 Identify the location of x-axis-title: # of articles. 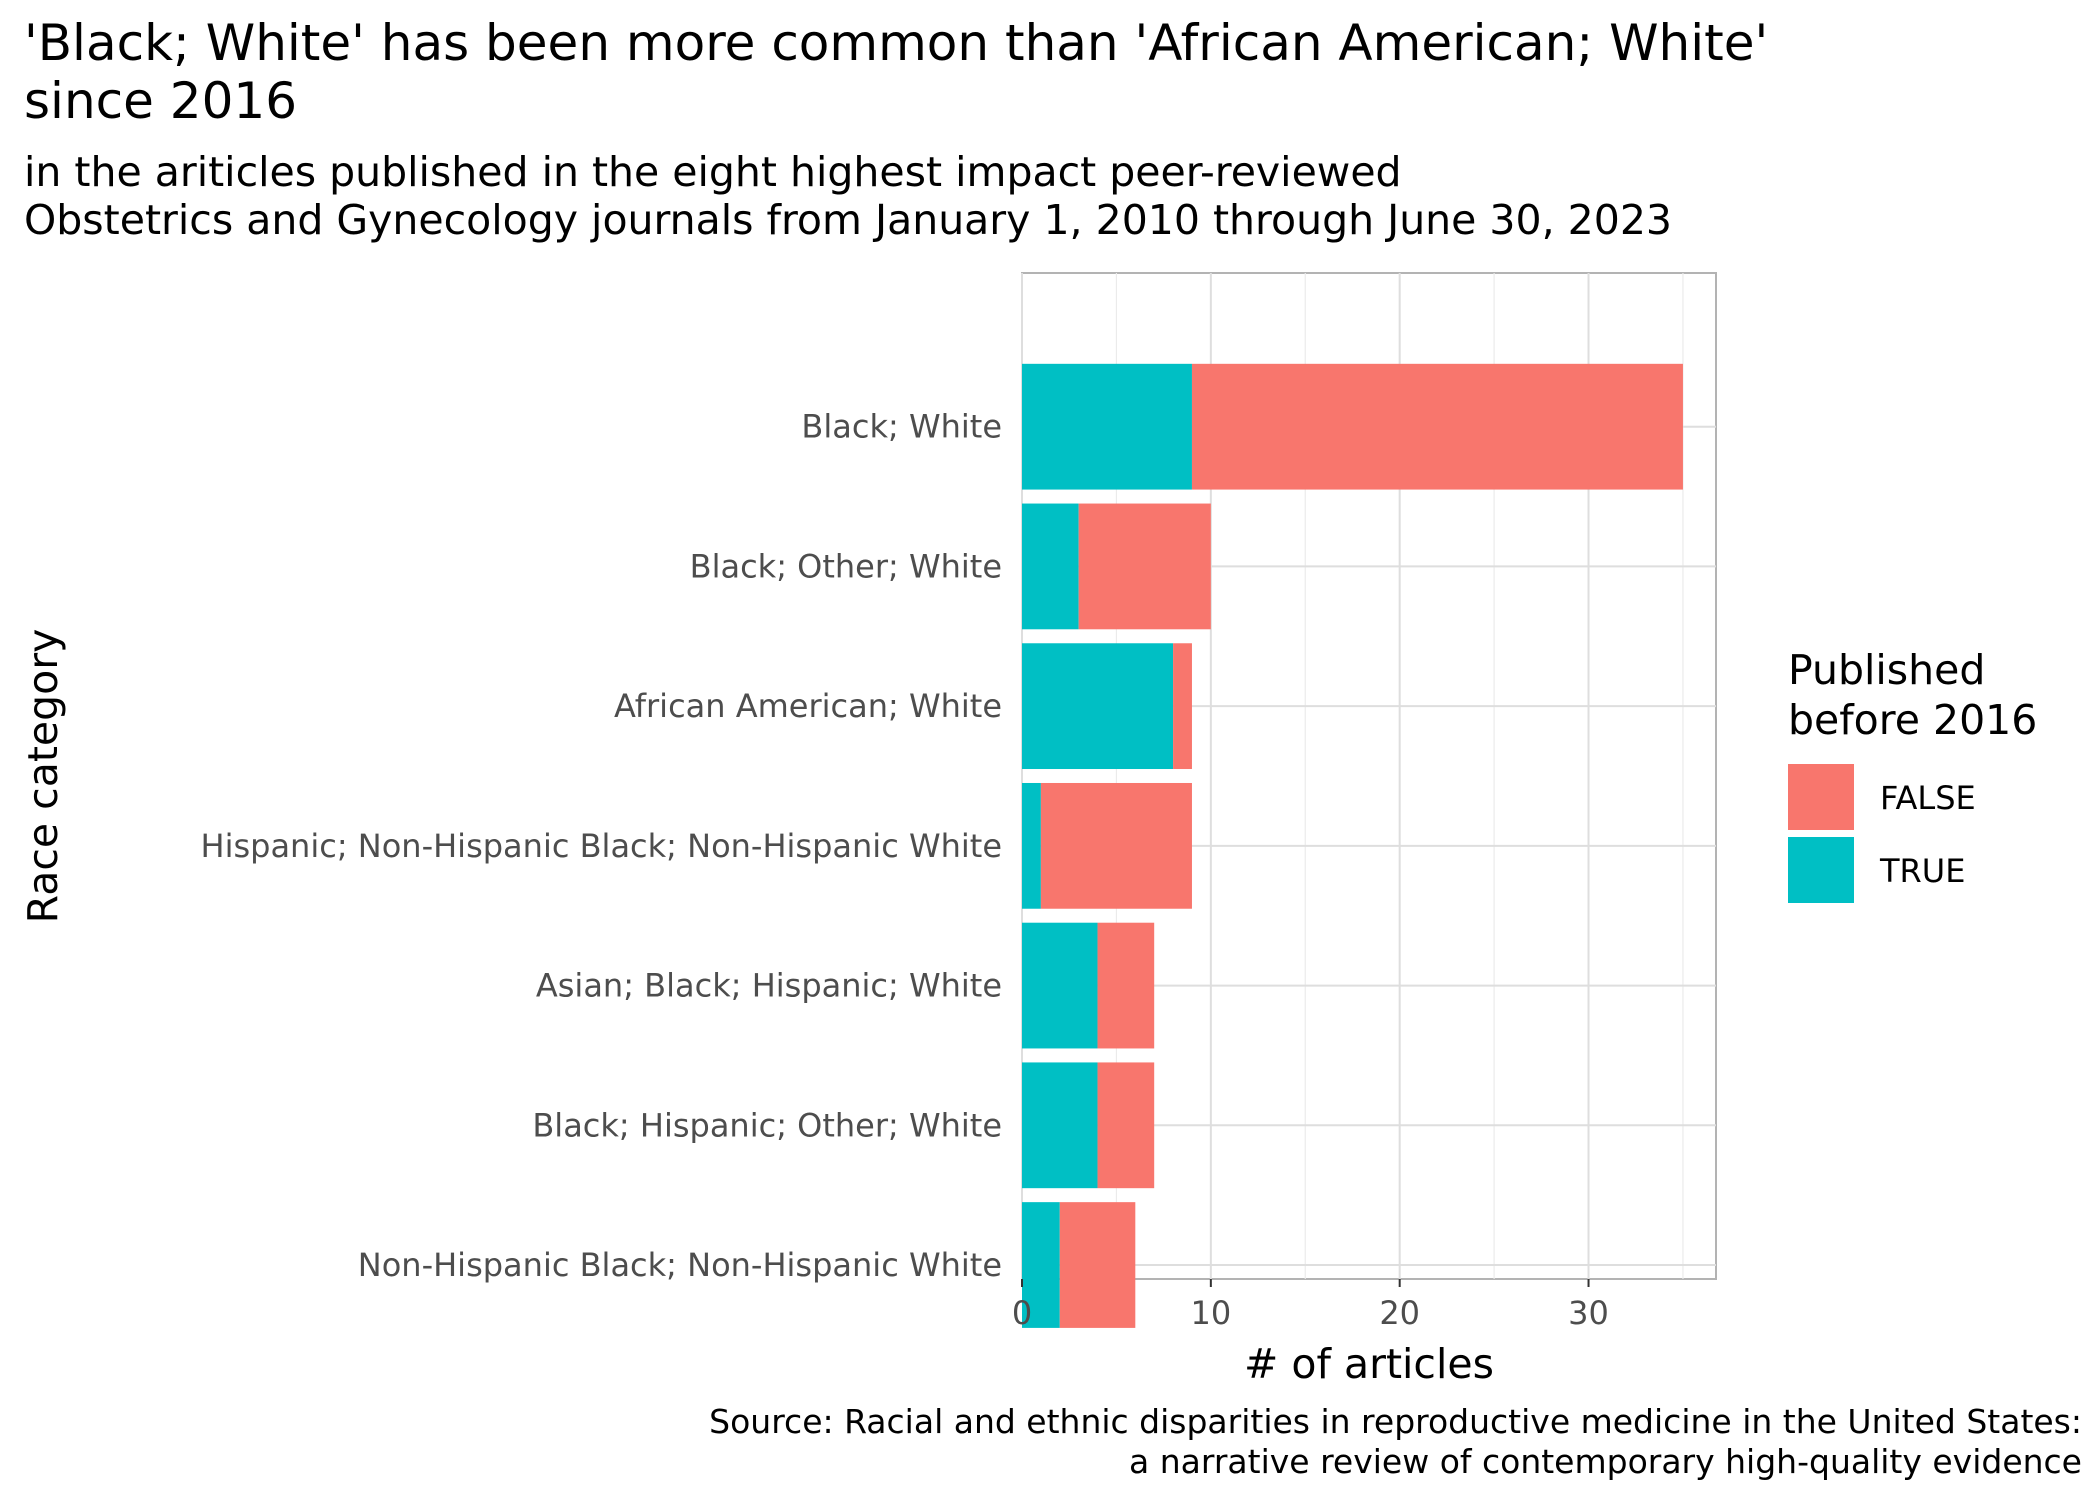
(1369, 1364).